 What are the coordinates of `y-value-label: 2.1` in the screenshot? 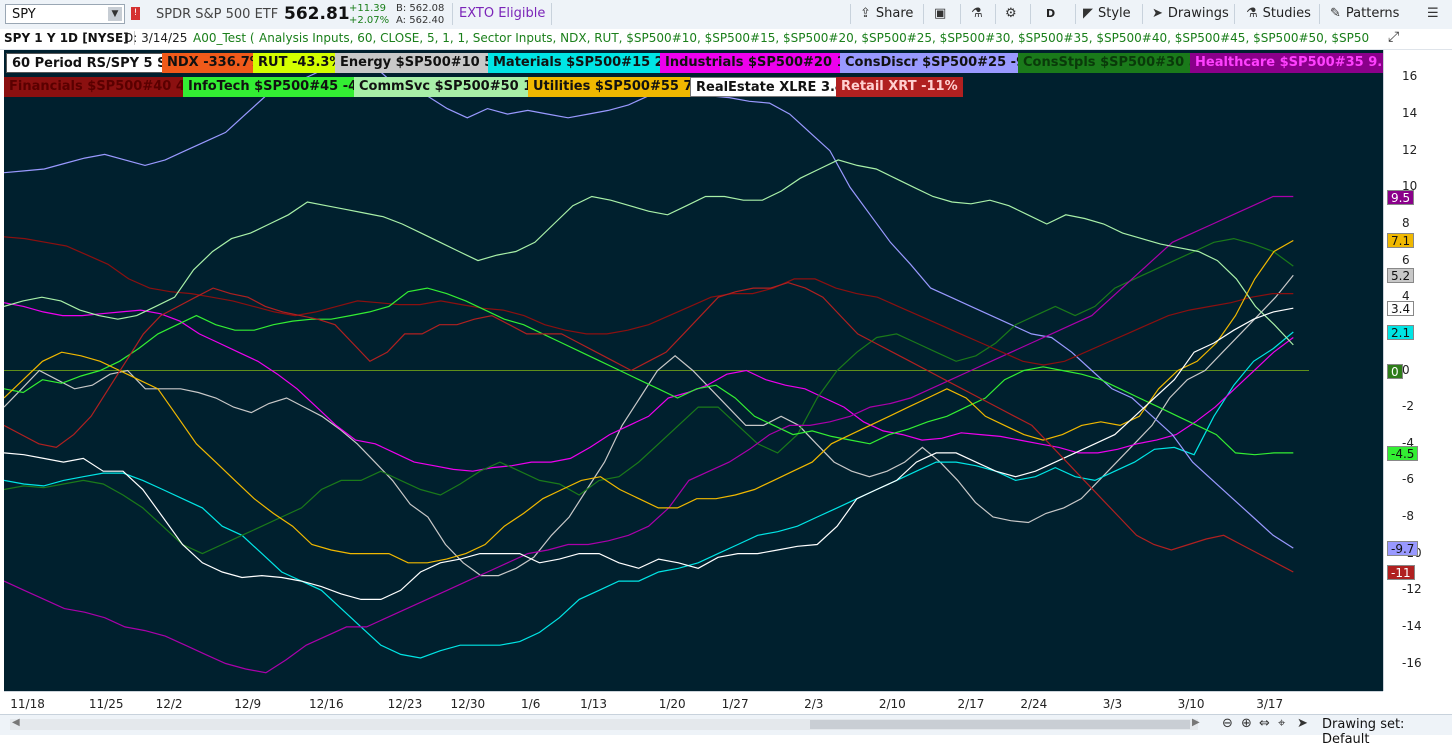 It's located at (1401, 333).